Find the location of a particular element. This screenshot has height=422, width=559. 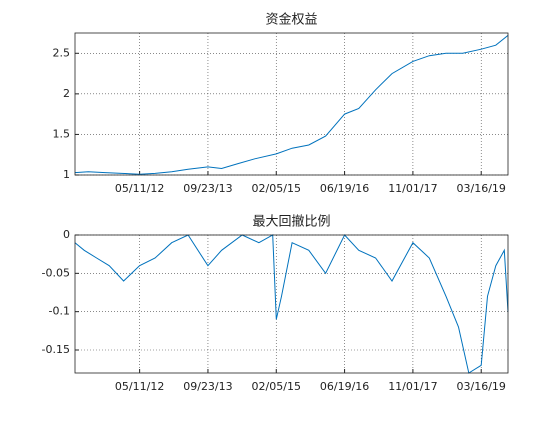

y-tick-label: 0 is located at coordinates (66, 234).